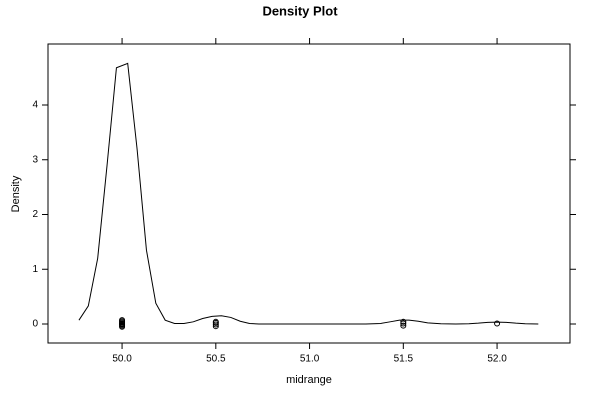 This screenshot has width=599, height=400. I want to click on x-tick-label: 51.5, so click(404, 359).